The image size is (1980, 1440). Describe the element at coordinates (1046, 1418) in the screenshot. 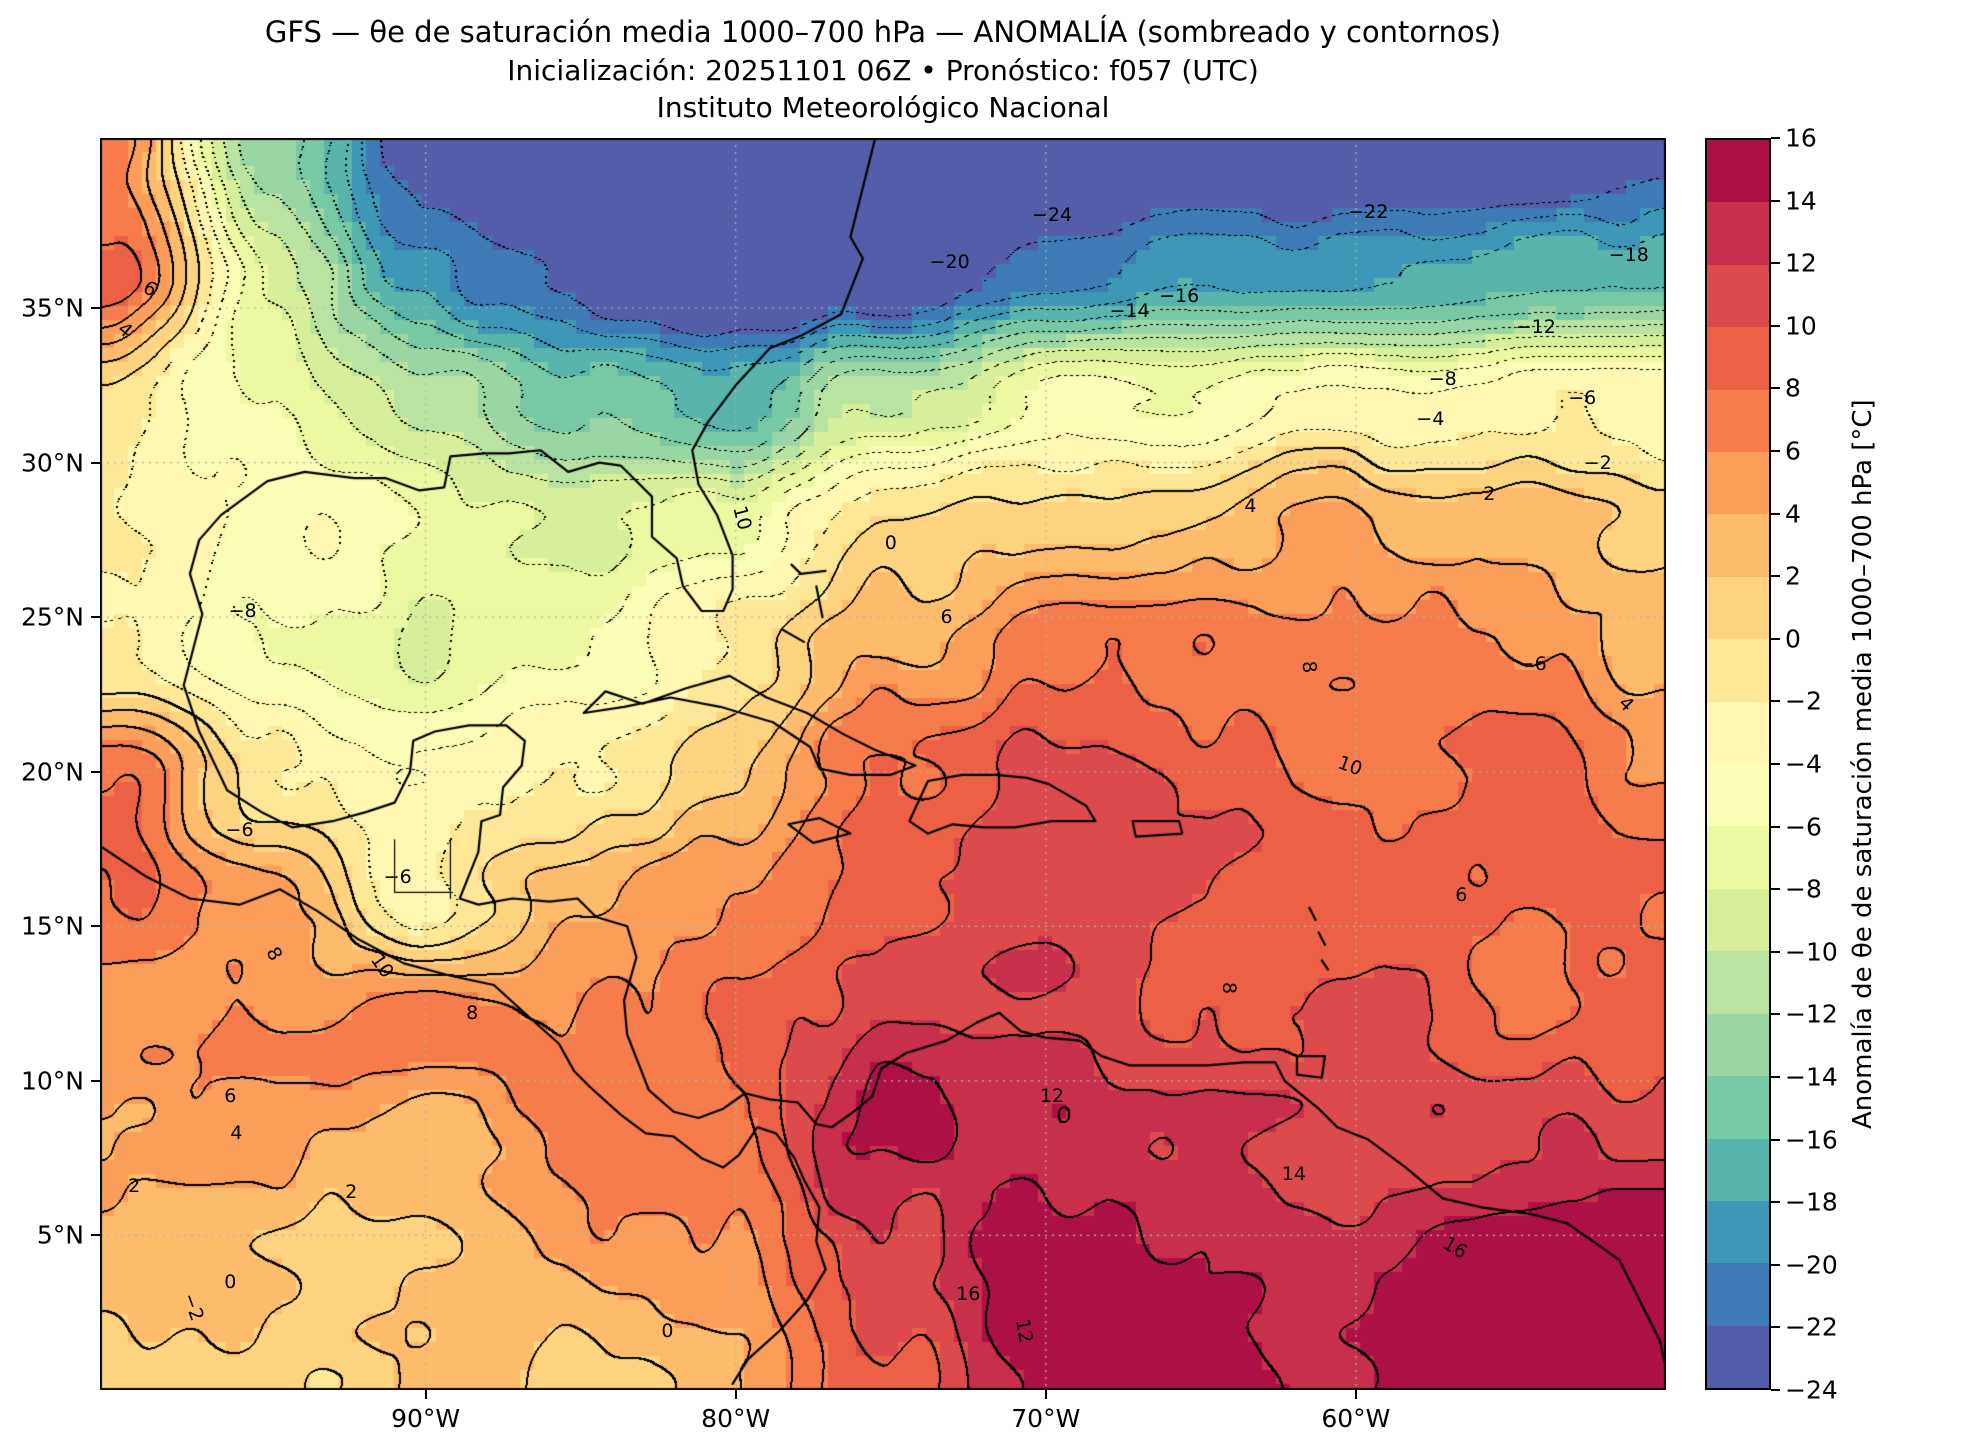

I see `x-axis-tick-label: 70°W` at that location.